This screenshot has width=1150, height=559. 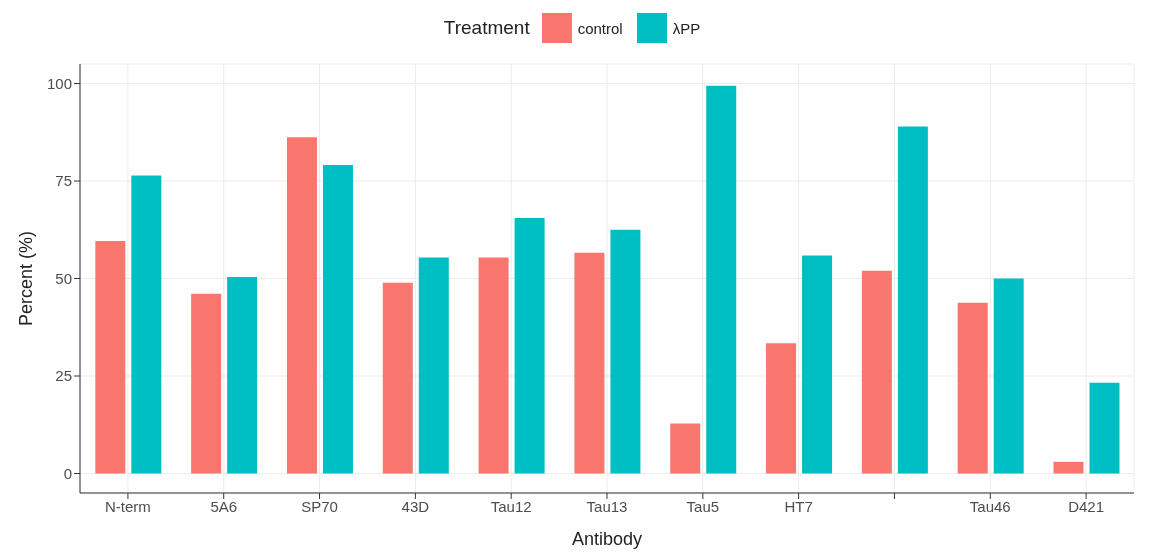 I want to click on x-tick-label: D421, so click(x=1086, y=506).